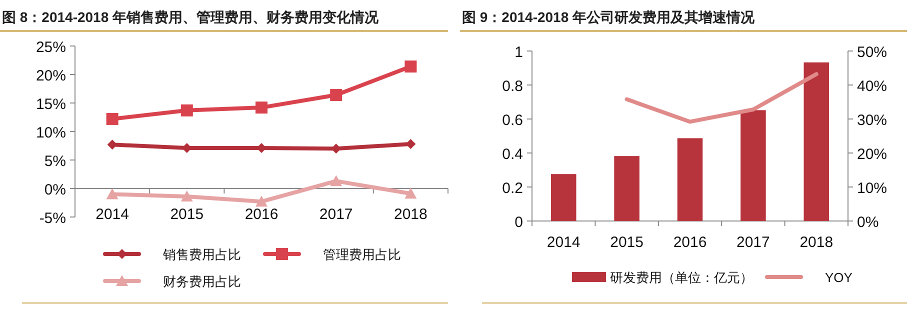 The height and width of the screenshot is (334, 919). Describe the element at coordinates (518, 222) in the screenshot. I see `y-tick-label: 0` at that location.